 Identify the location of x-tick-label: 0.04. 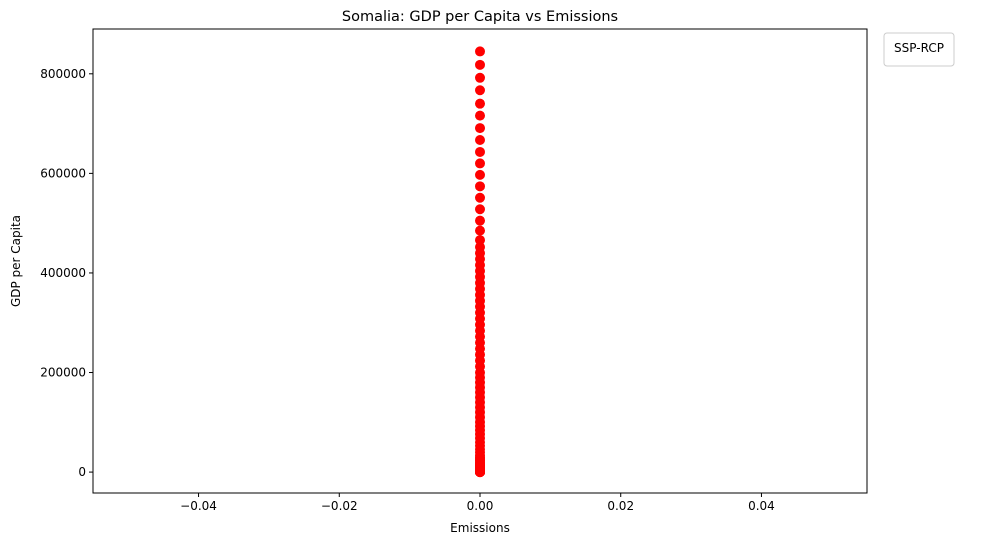
(761, 506).